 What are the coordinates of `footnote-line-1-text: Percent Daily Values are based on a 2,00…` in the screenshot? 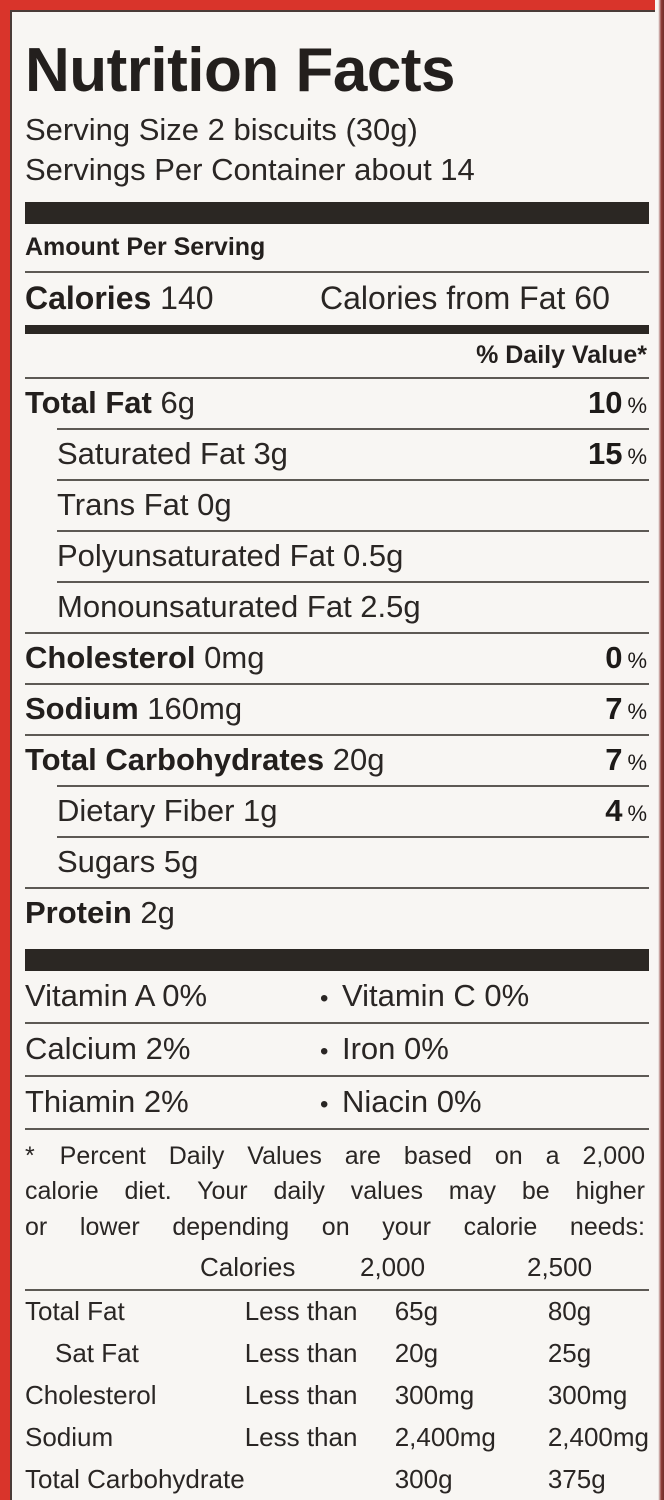 It's located at (352, 1155).